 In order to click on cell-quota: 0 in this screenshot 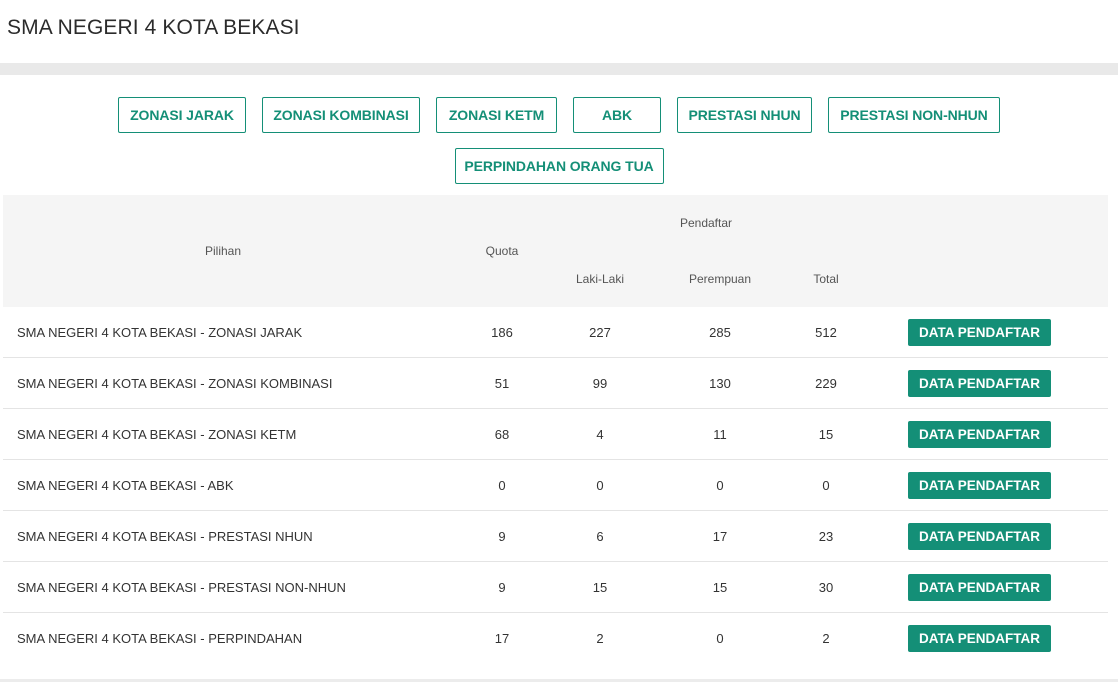, I will do `click(502, 485)`.